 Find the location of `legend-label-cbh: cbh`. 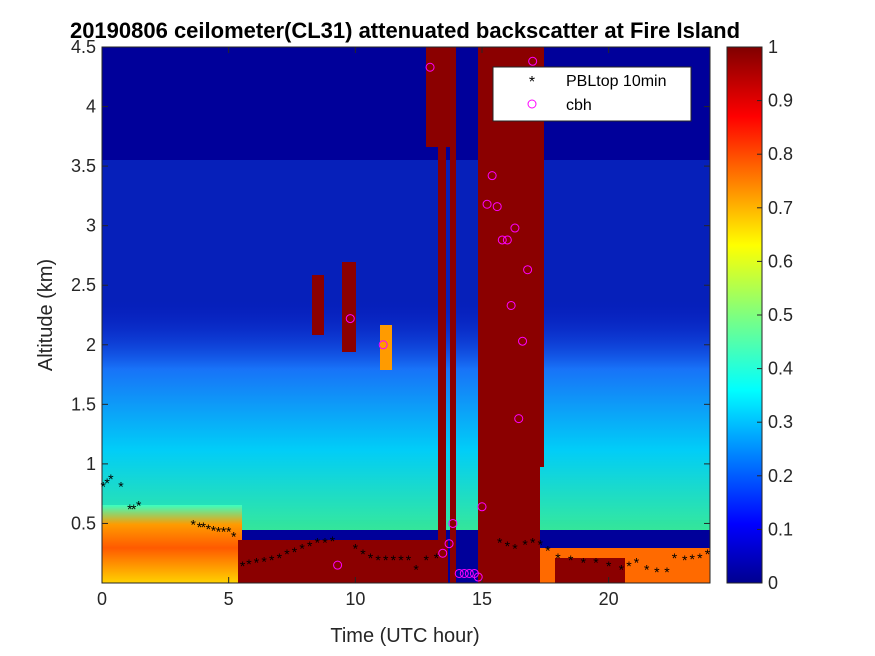

legend-label-cbh: cbh is located at coordinates (579, 105).